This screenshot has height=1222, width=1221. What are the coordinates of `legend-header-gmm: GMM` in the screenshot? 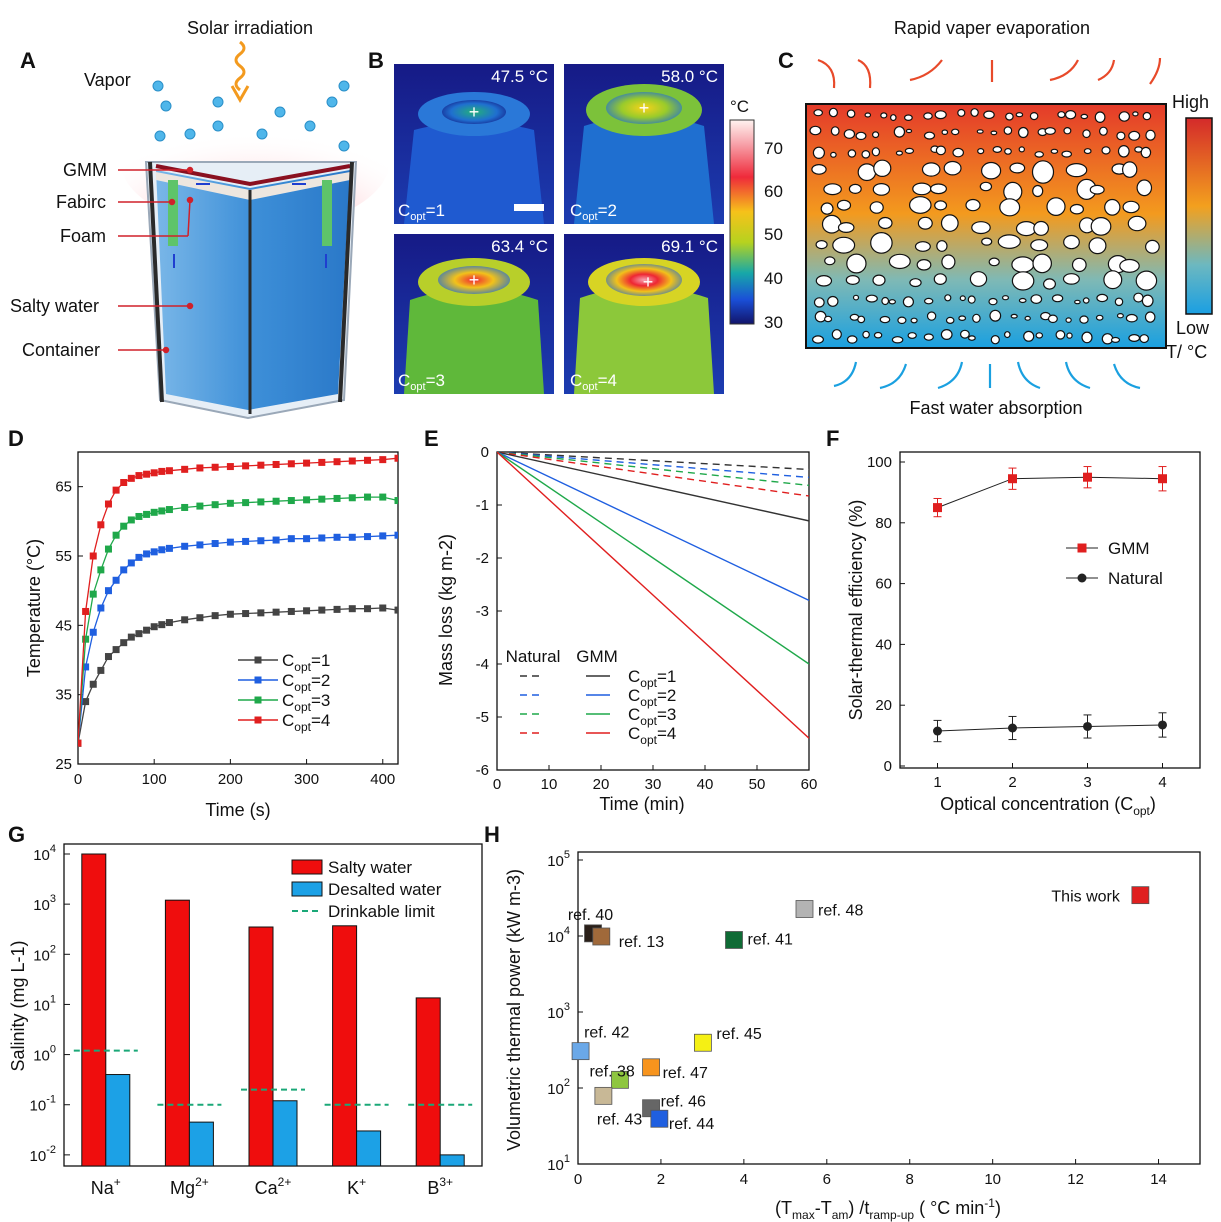 It's located at (597, 656).